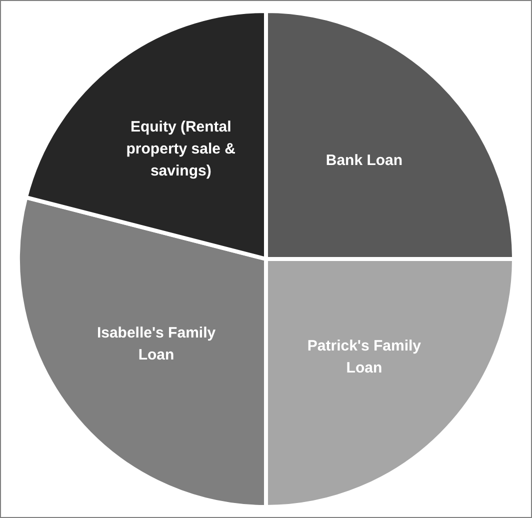  I want to click on slice-label: Equity (Rental property sale & savings), so click(181, 149).